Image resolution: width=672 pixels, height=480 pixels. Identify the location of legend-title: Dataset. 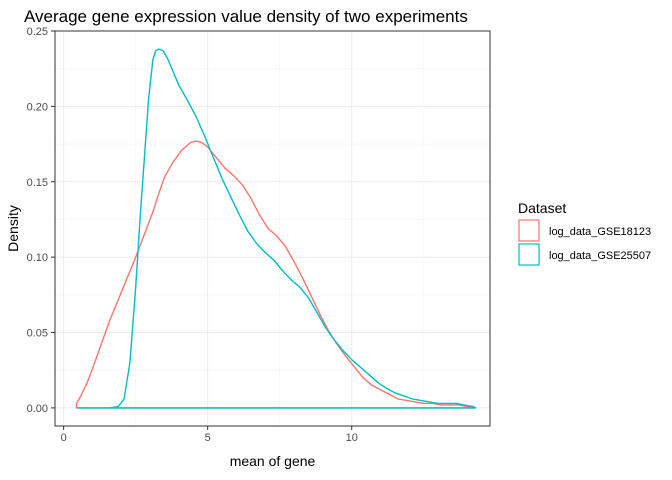
(542, 208).